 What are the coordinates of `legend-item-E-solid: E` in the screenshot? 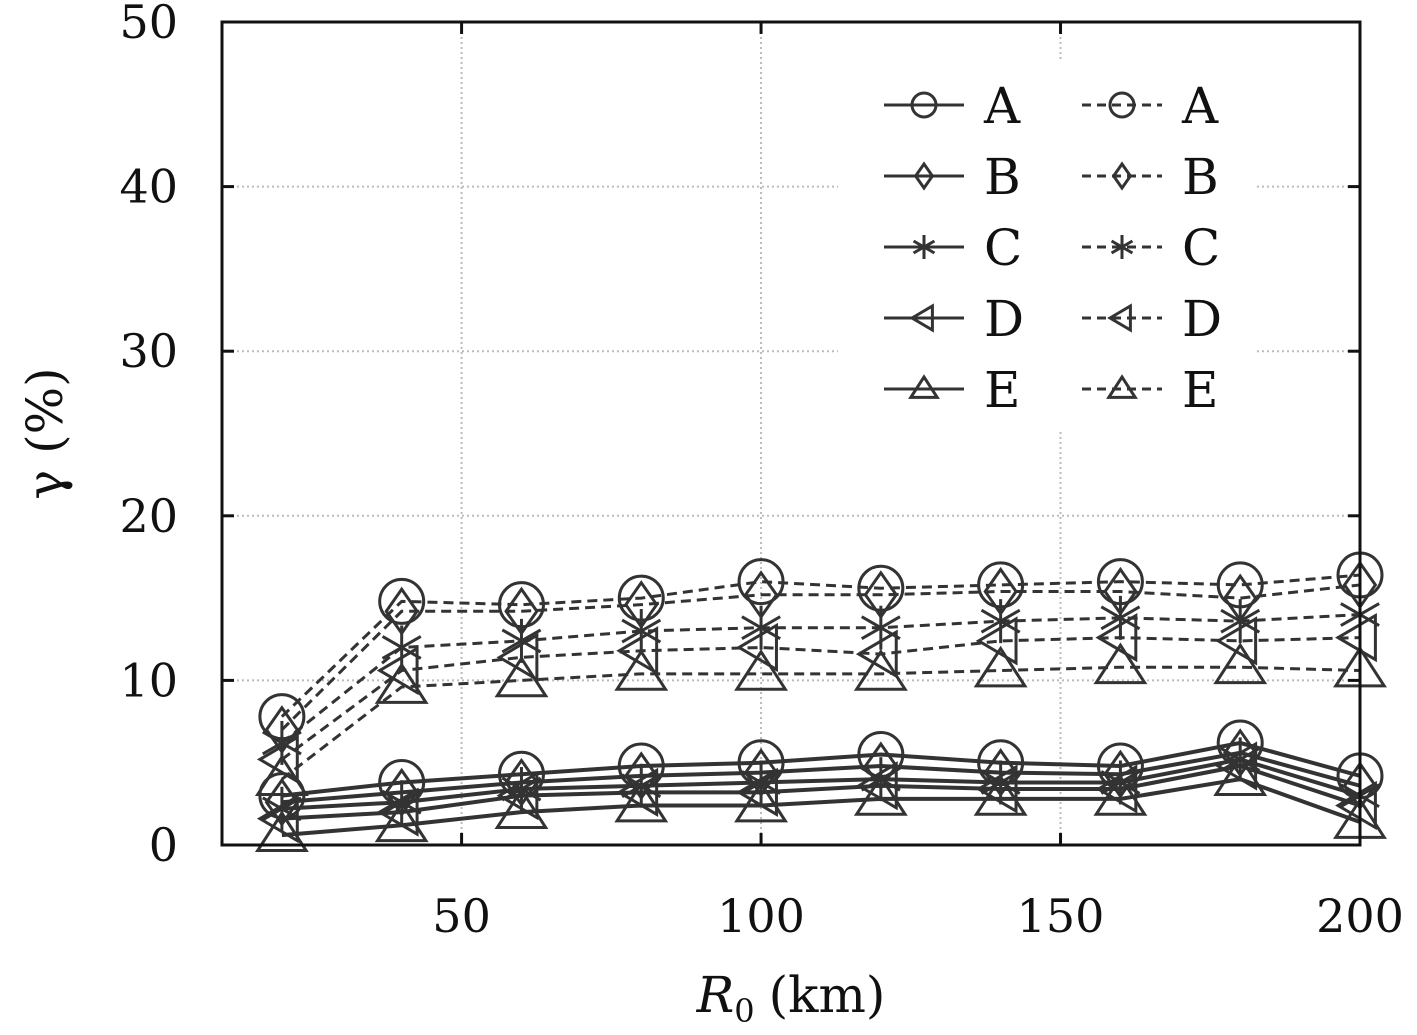 It's located at (952, 390).